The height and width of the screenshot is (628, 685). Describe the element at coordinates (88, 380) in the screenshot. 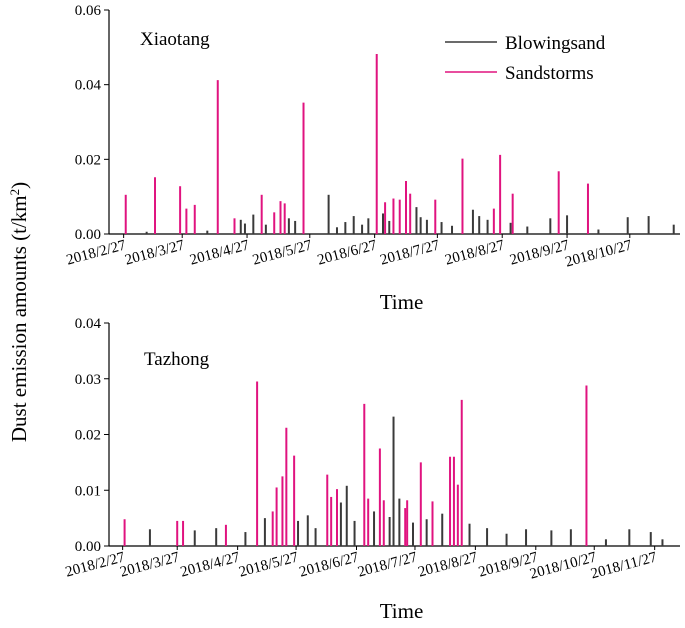

I see `y-tick-label: 0.03` at that location.